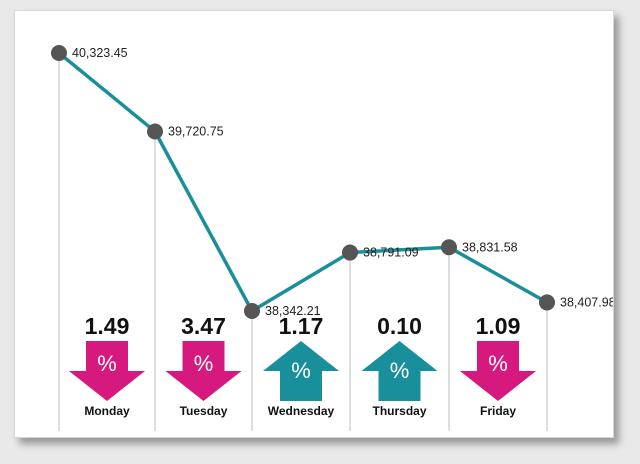  I want to click on day-label: Thursday, so click(399, 411).